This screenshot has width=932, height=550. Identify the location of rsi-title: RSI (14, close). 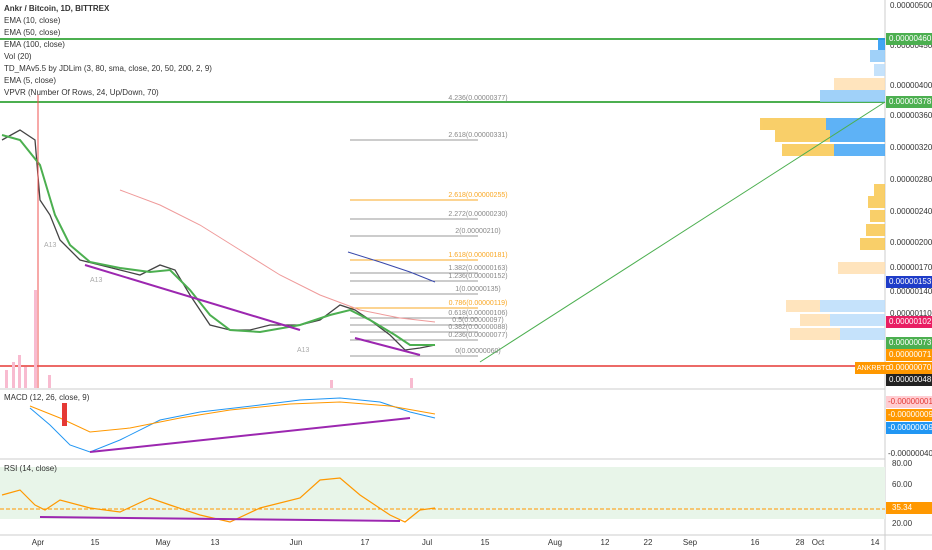
(30, 468).